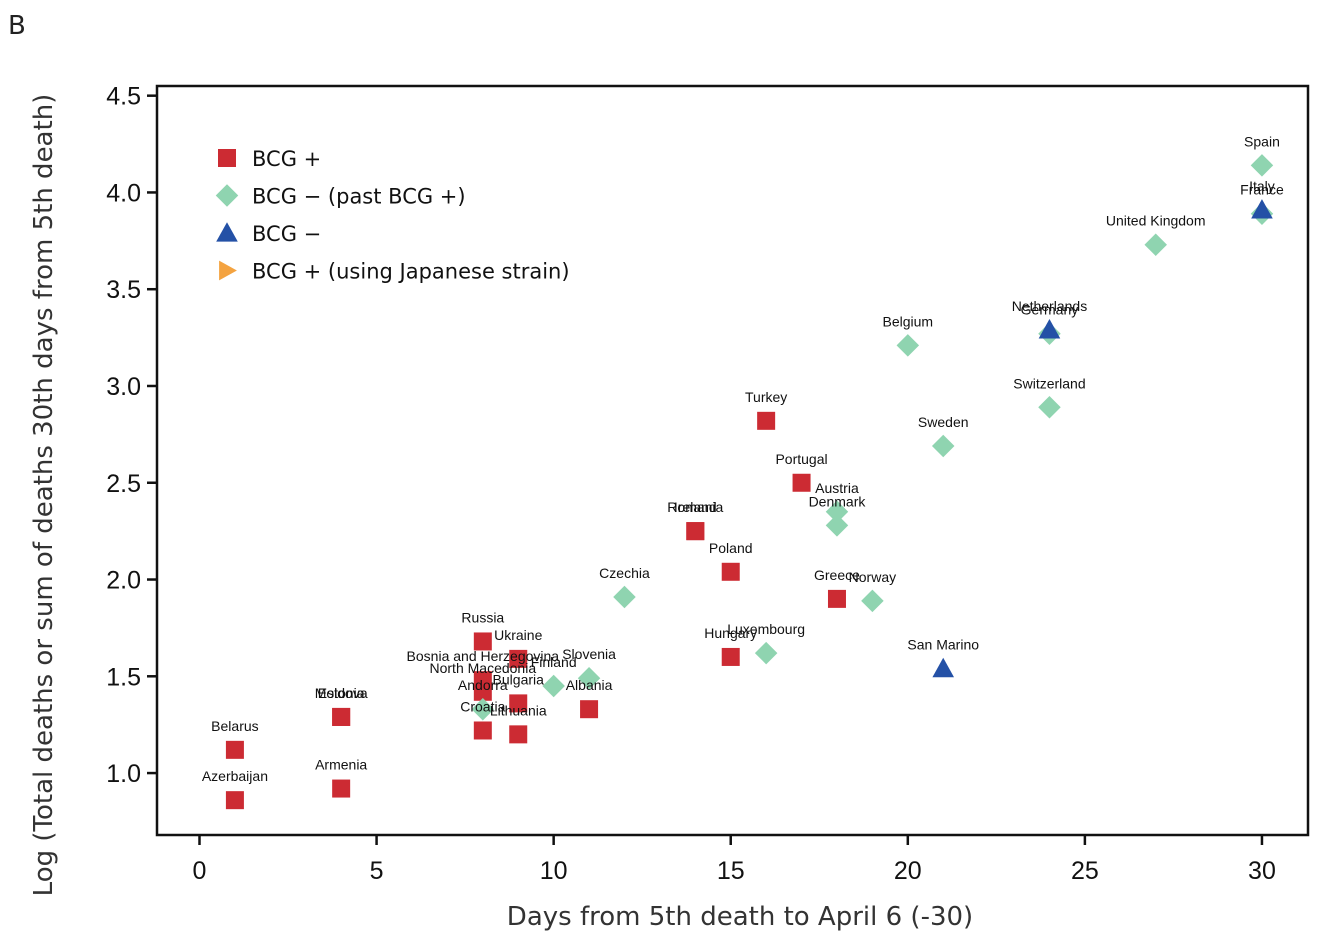 The height and width of the screenshot is (938, 1325). I want to click on point-label-armenia: Armenia, so click(341, 765).